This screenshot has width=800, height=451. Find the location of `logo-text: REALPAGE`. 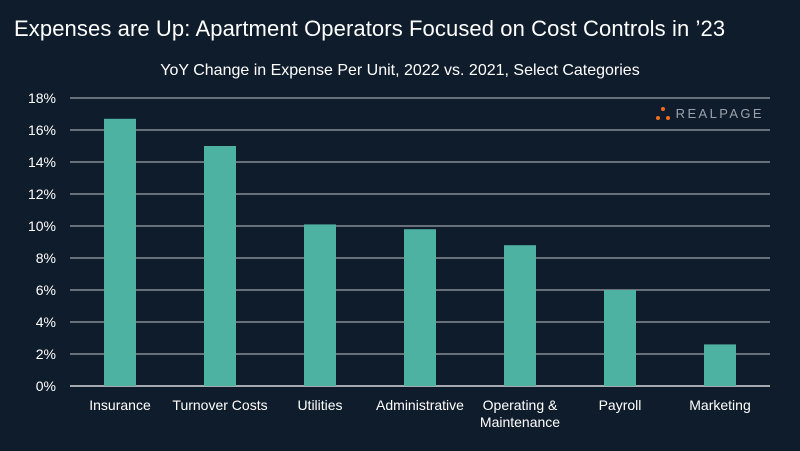

logo-text: REALPAGE is located at coordinates (719, 113).